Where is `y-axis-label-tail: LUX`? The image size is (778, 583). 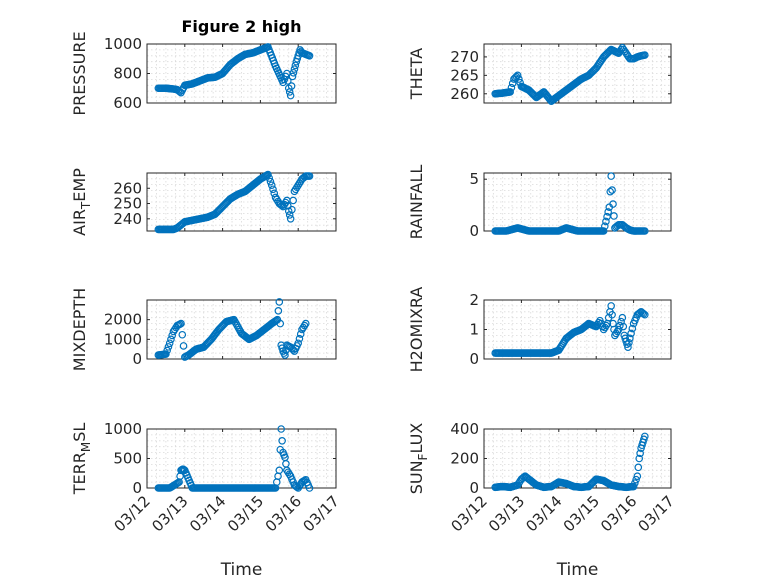
y-axis-label-tail: LUX is located at coordinates (416, 438).